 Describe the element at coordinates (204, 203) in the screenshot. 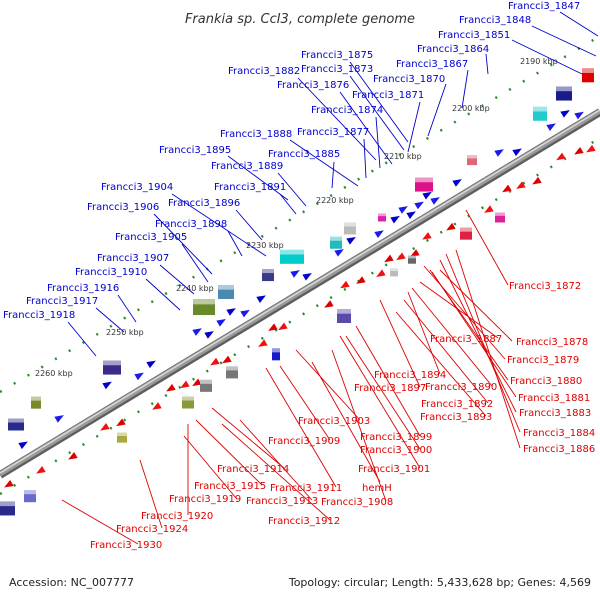

I see `gene-label: Francci3_1896` at that location.